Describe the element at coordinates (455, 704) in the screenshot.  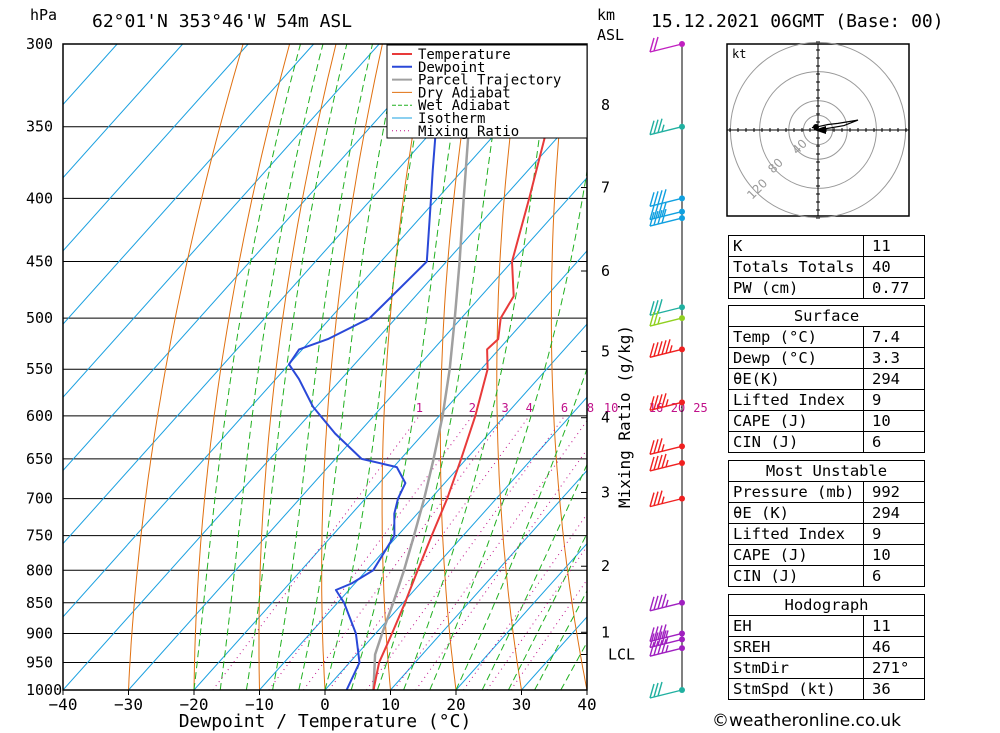
I see `temperature-tick-label: 20` at that location.